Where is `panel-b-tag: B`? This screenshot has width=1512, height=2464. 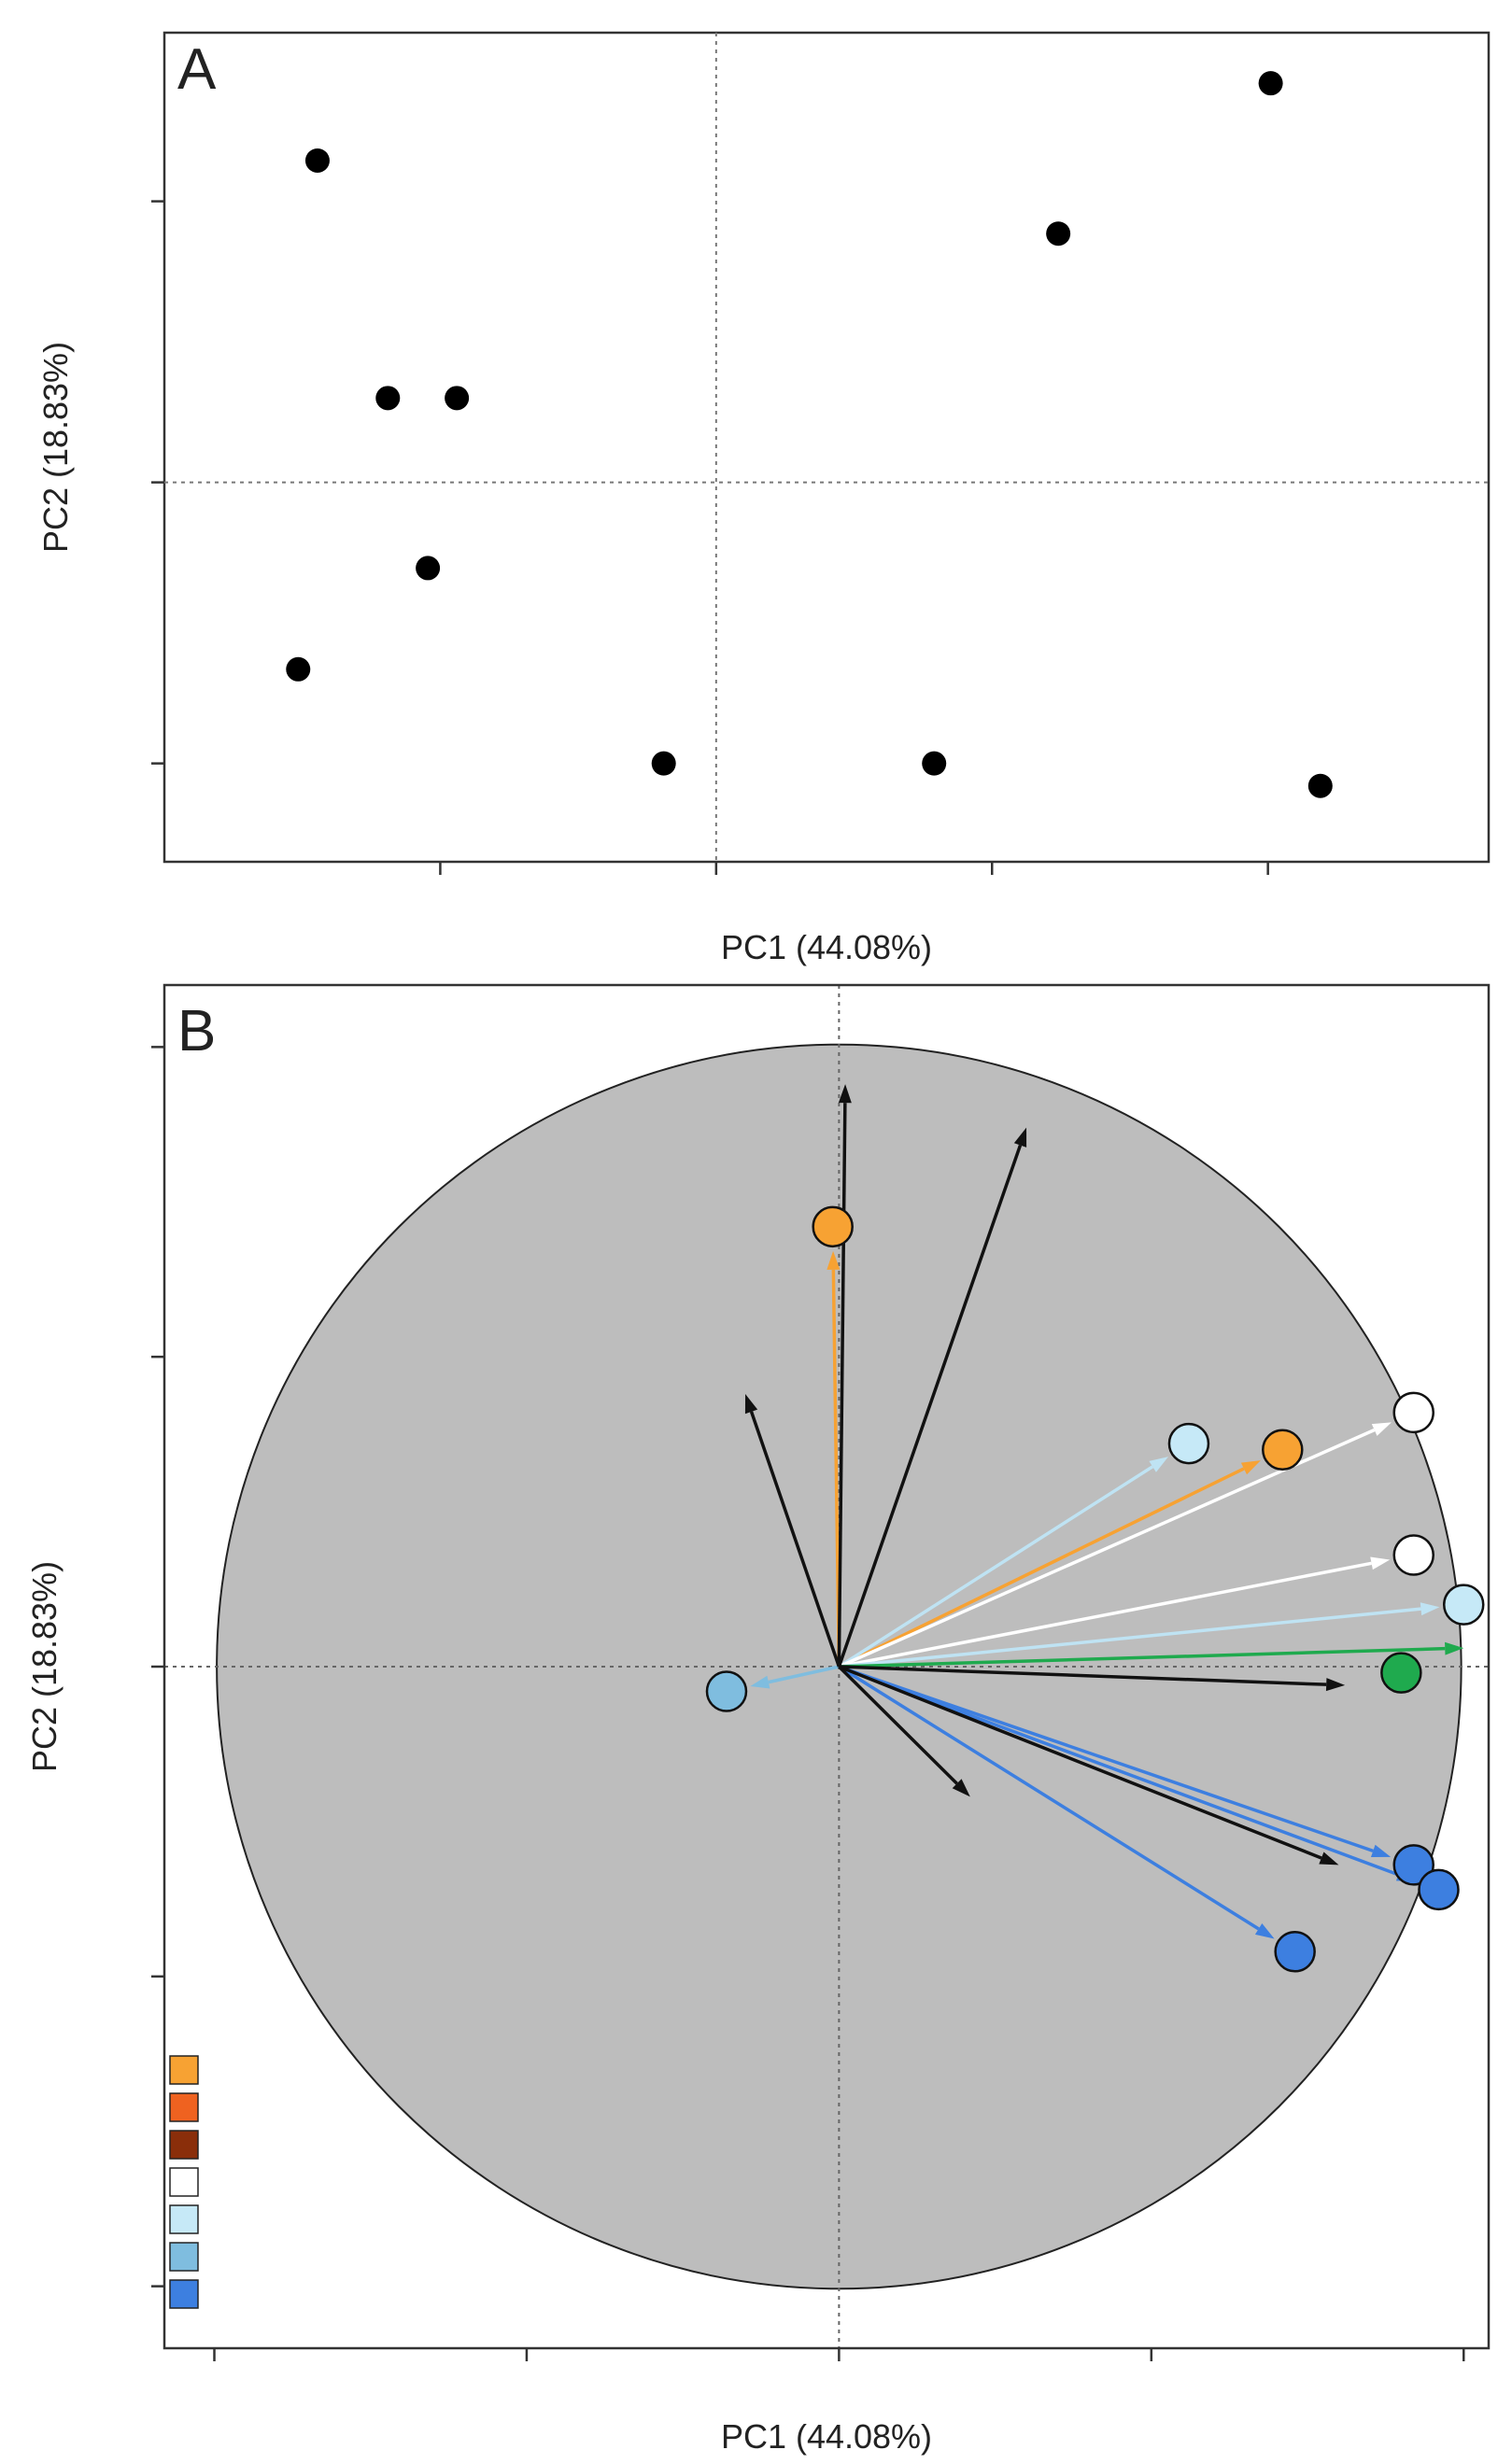
panel-b-tag: B is located at coordinates (196, 1031).